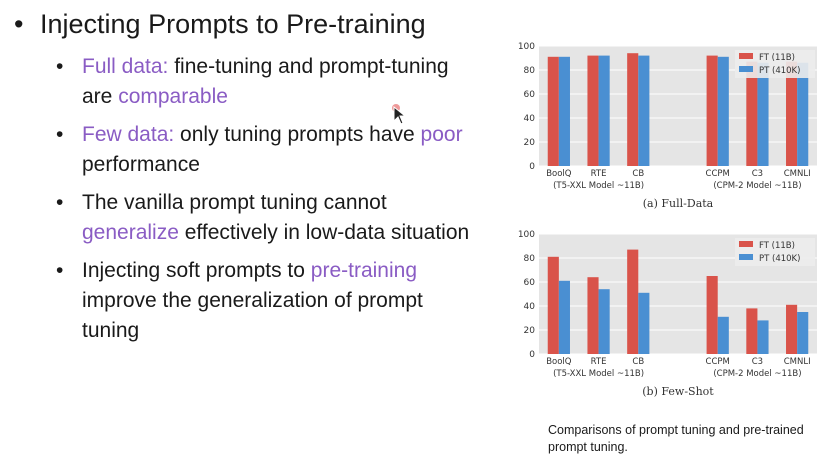  I want to click on bullet-segment: only tuning prompts have, so click(297, 134).